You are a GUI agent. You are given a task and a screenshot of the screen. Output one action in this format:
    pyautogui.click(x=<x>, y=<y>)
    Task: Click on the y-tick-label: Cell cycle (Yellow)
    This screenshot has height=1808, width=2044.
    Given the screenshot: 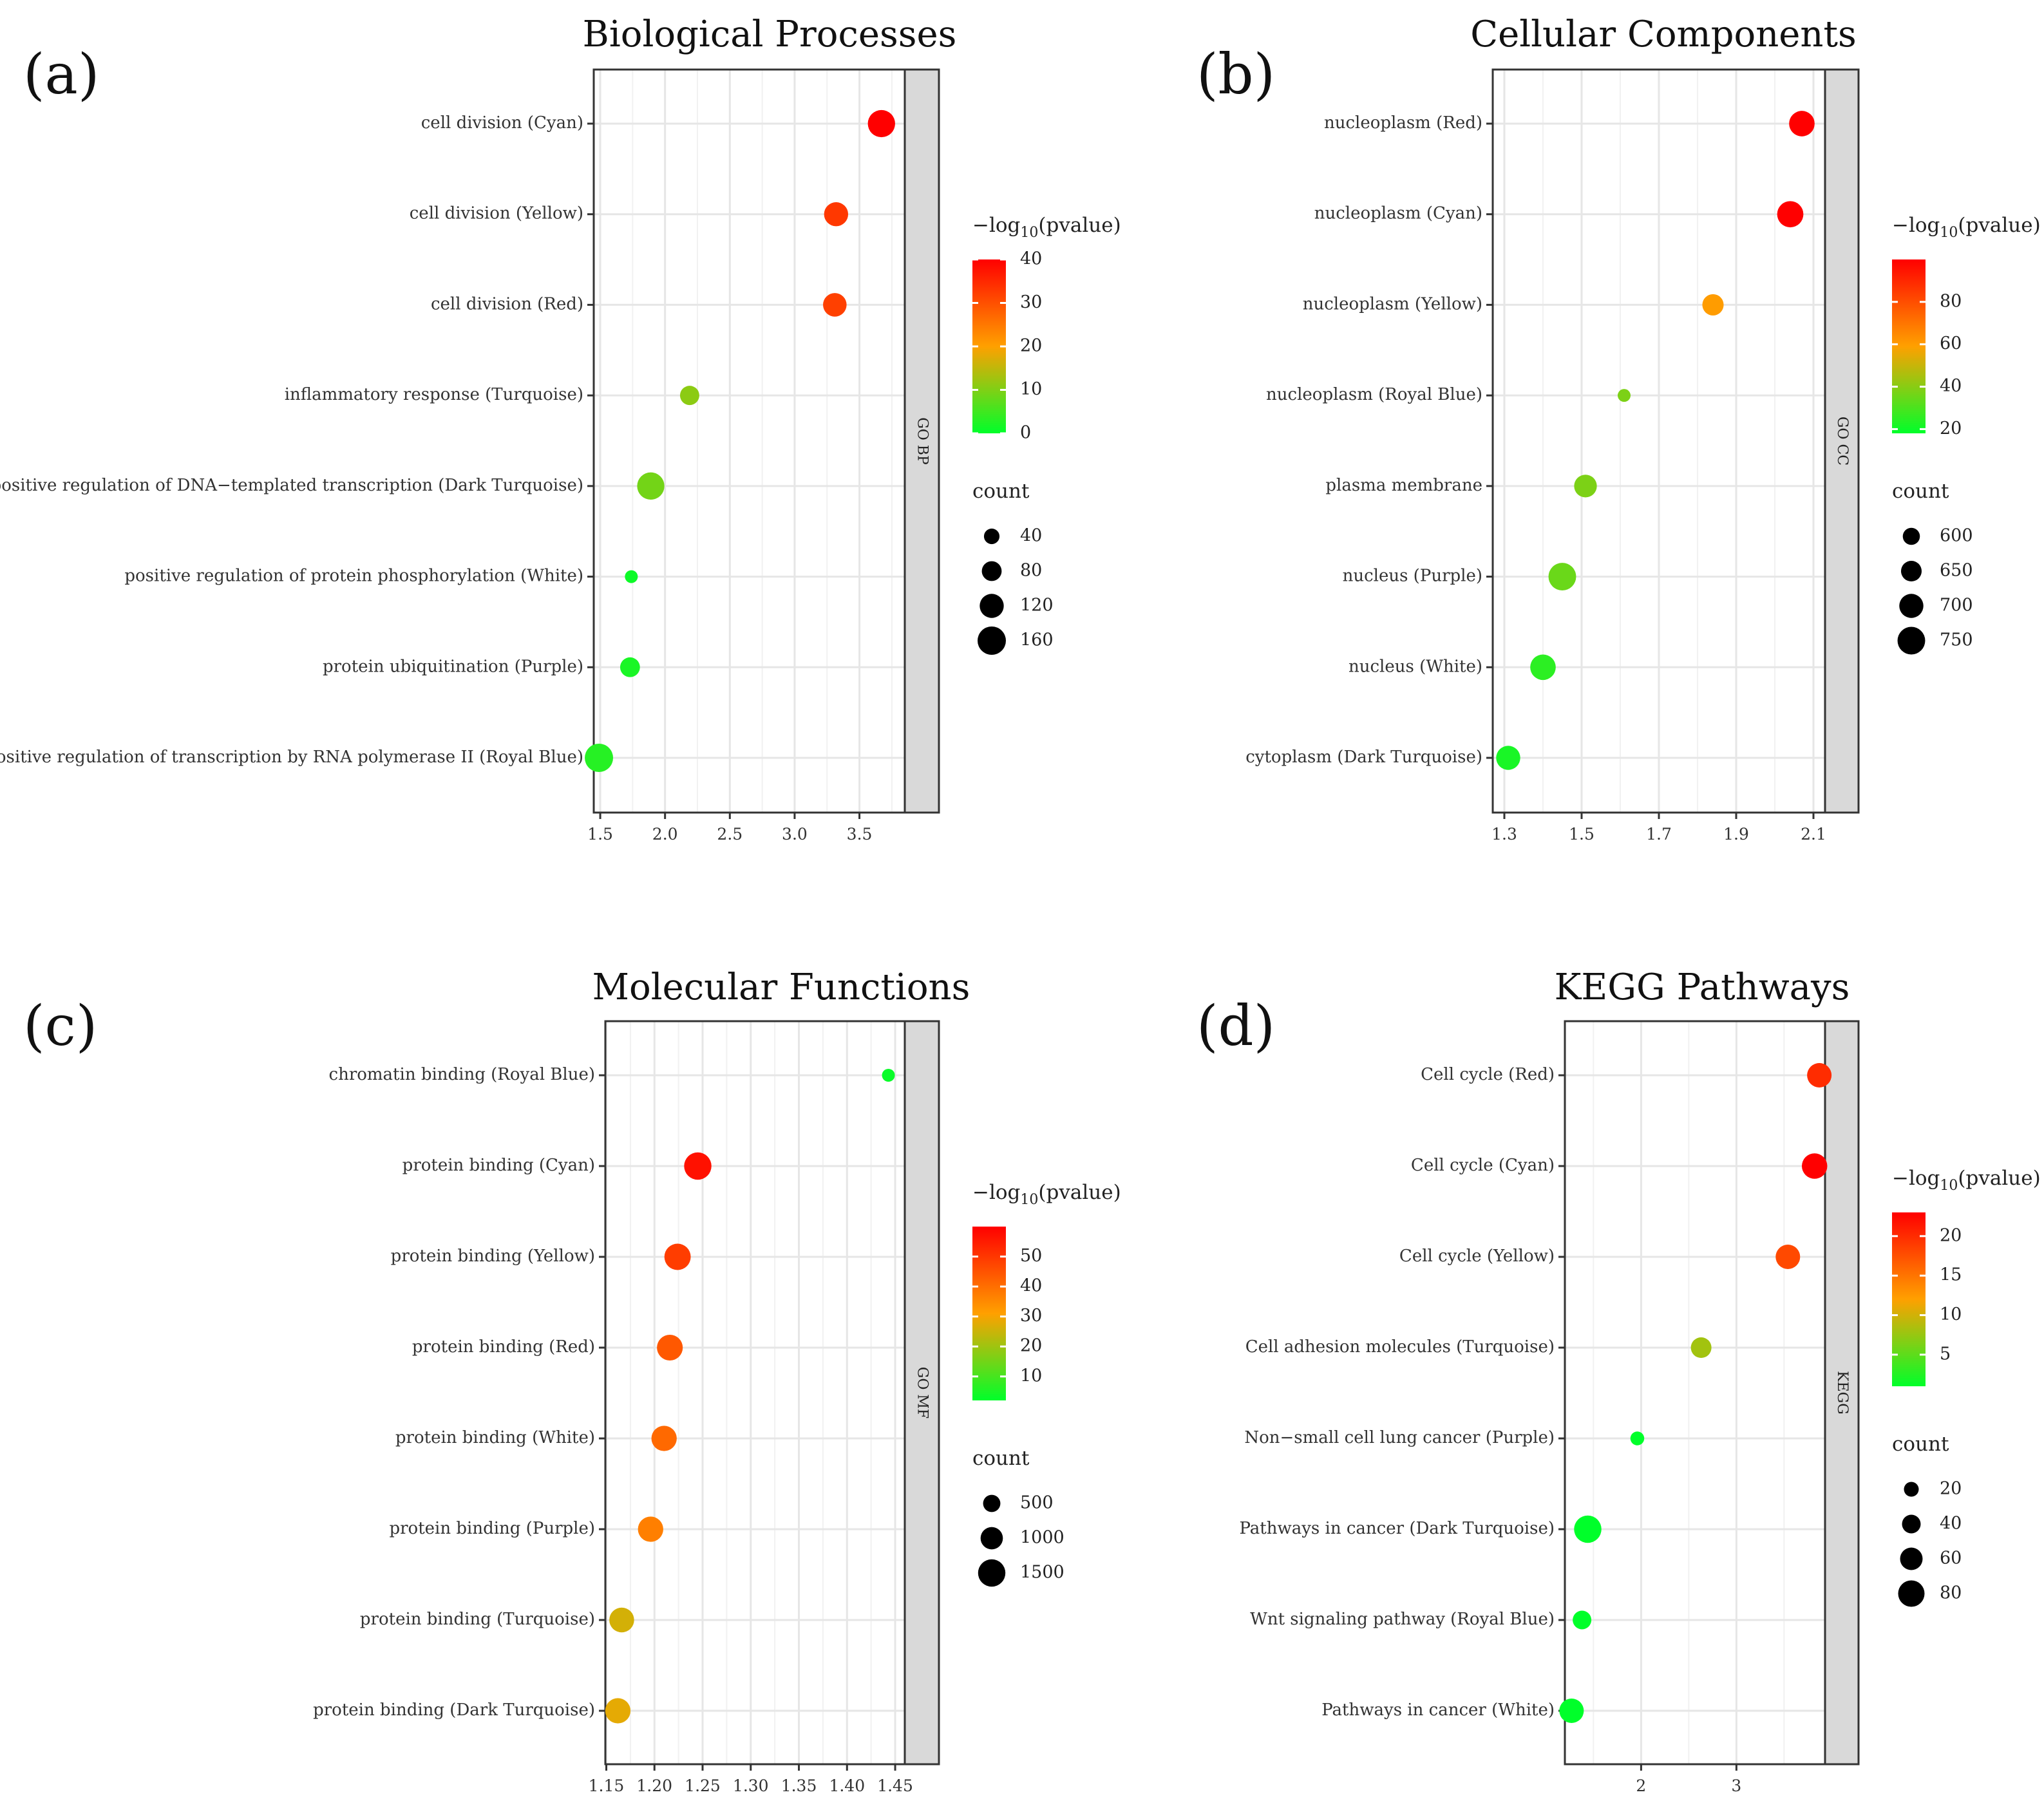 What is the action you would take?
    pyautogui.click(x=1477, y=1257)
    